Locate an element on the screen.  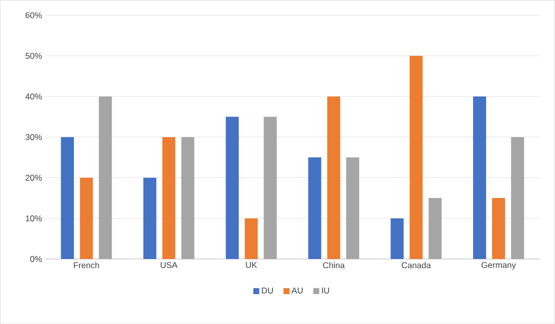
y-tick-label: 40% is located at coordinates (33, 96).